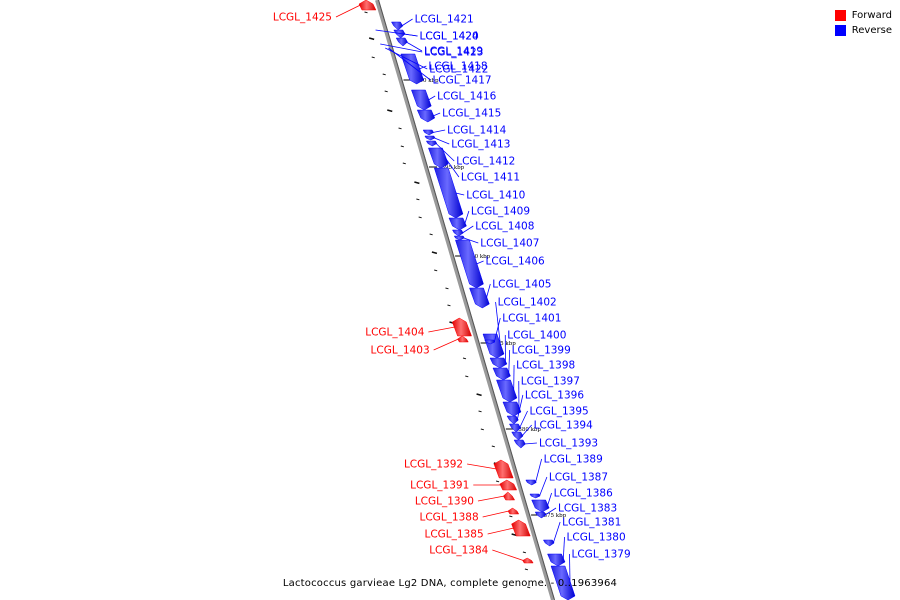 The width and height of the screenshot is (900, 600). What do you see at coordinates (578, 478) in the screenshot?
I see `gene-label: LCGL_1387` at bounding box center [578, 478].